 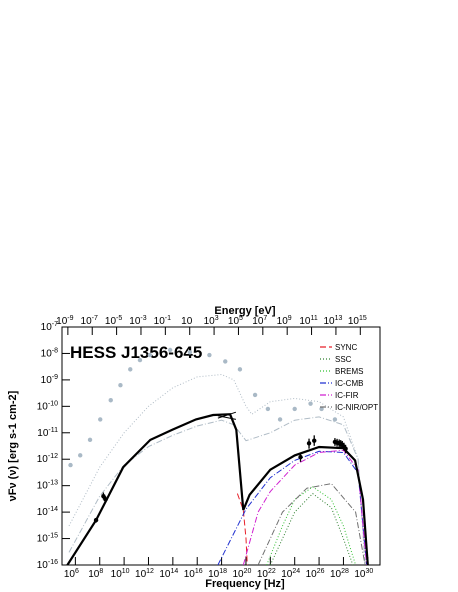 I want to click on top-tick-label: 10⁵, so click(x=235, y=321).